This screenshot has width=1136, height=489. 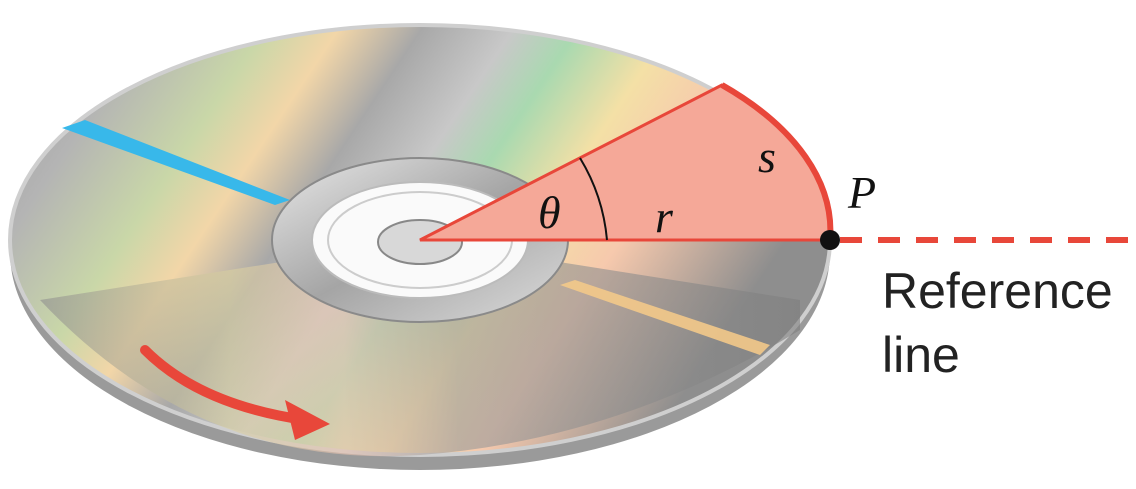 What do you see at coordinates (861, 192) in the screenshot?
I see `p-label: P` at bounding box center [861, 192].